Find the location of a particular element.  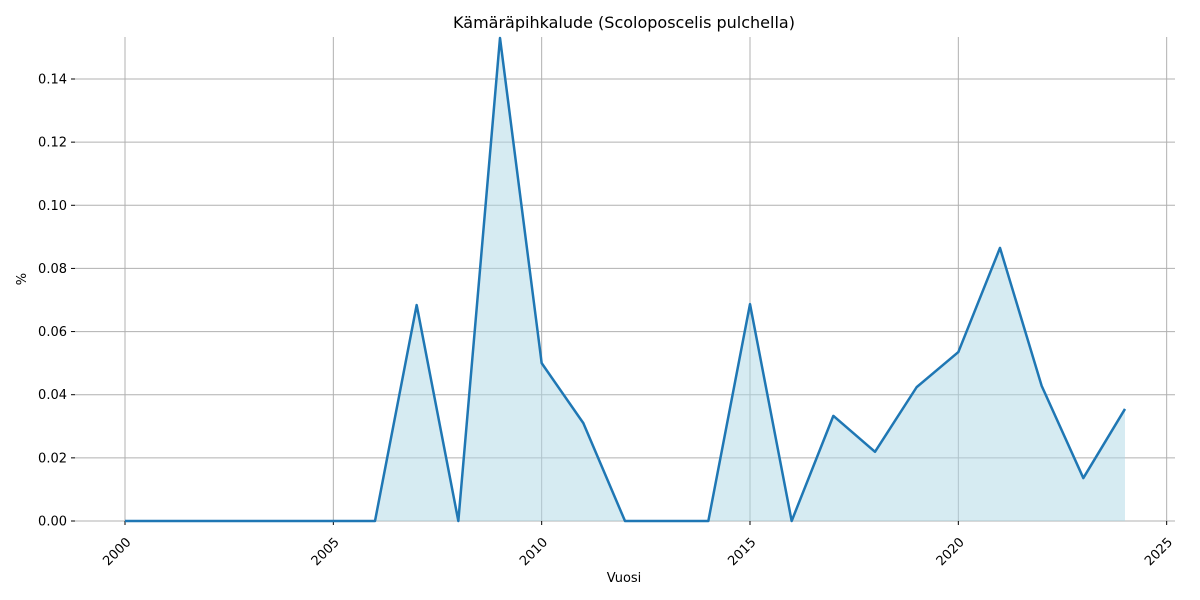

y-tick-label: 0.14 is located at coordinates (52, 79).